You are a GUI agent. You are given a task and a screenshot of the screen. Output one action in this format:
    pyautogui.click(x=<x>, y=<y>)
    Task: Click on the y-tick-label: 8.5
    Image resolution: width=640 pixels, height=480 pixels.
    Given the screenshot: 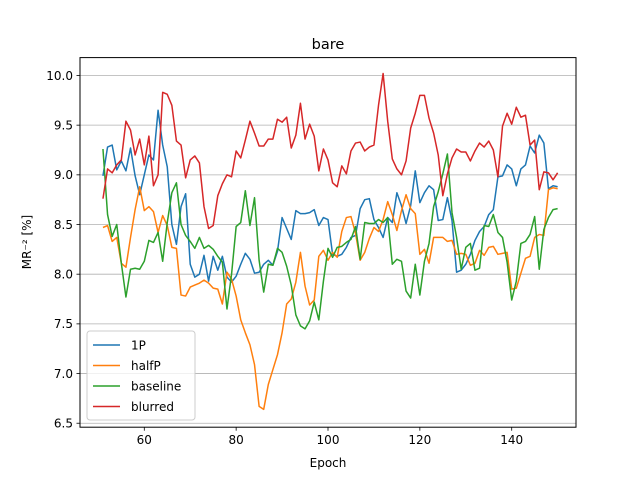 What is the action you would take?
    pyautogui.click(x=63, y=225)
    